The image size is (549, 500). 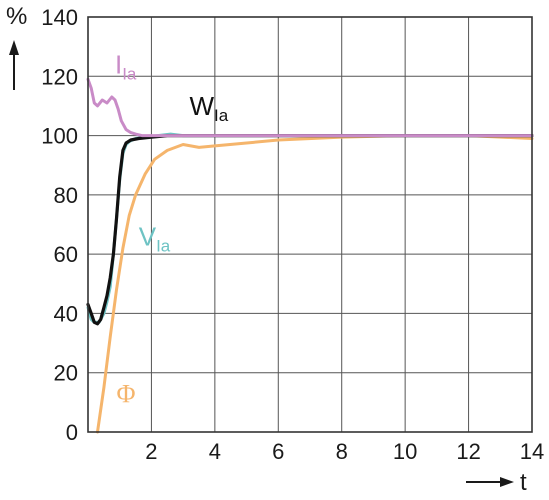 I want to click on x-tick-label: 8, so click(x=342, y=451).